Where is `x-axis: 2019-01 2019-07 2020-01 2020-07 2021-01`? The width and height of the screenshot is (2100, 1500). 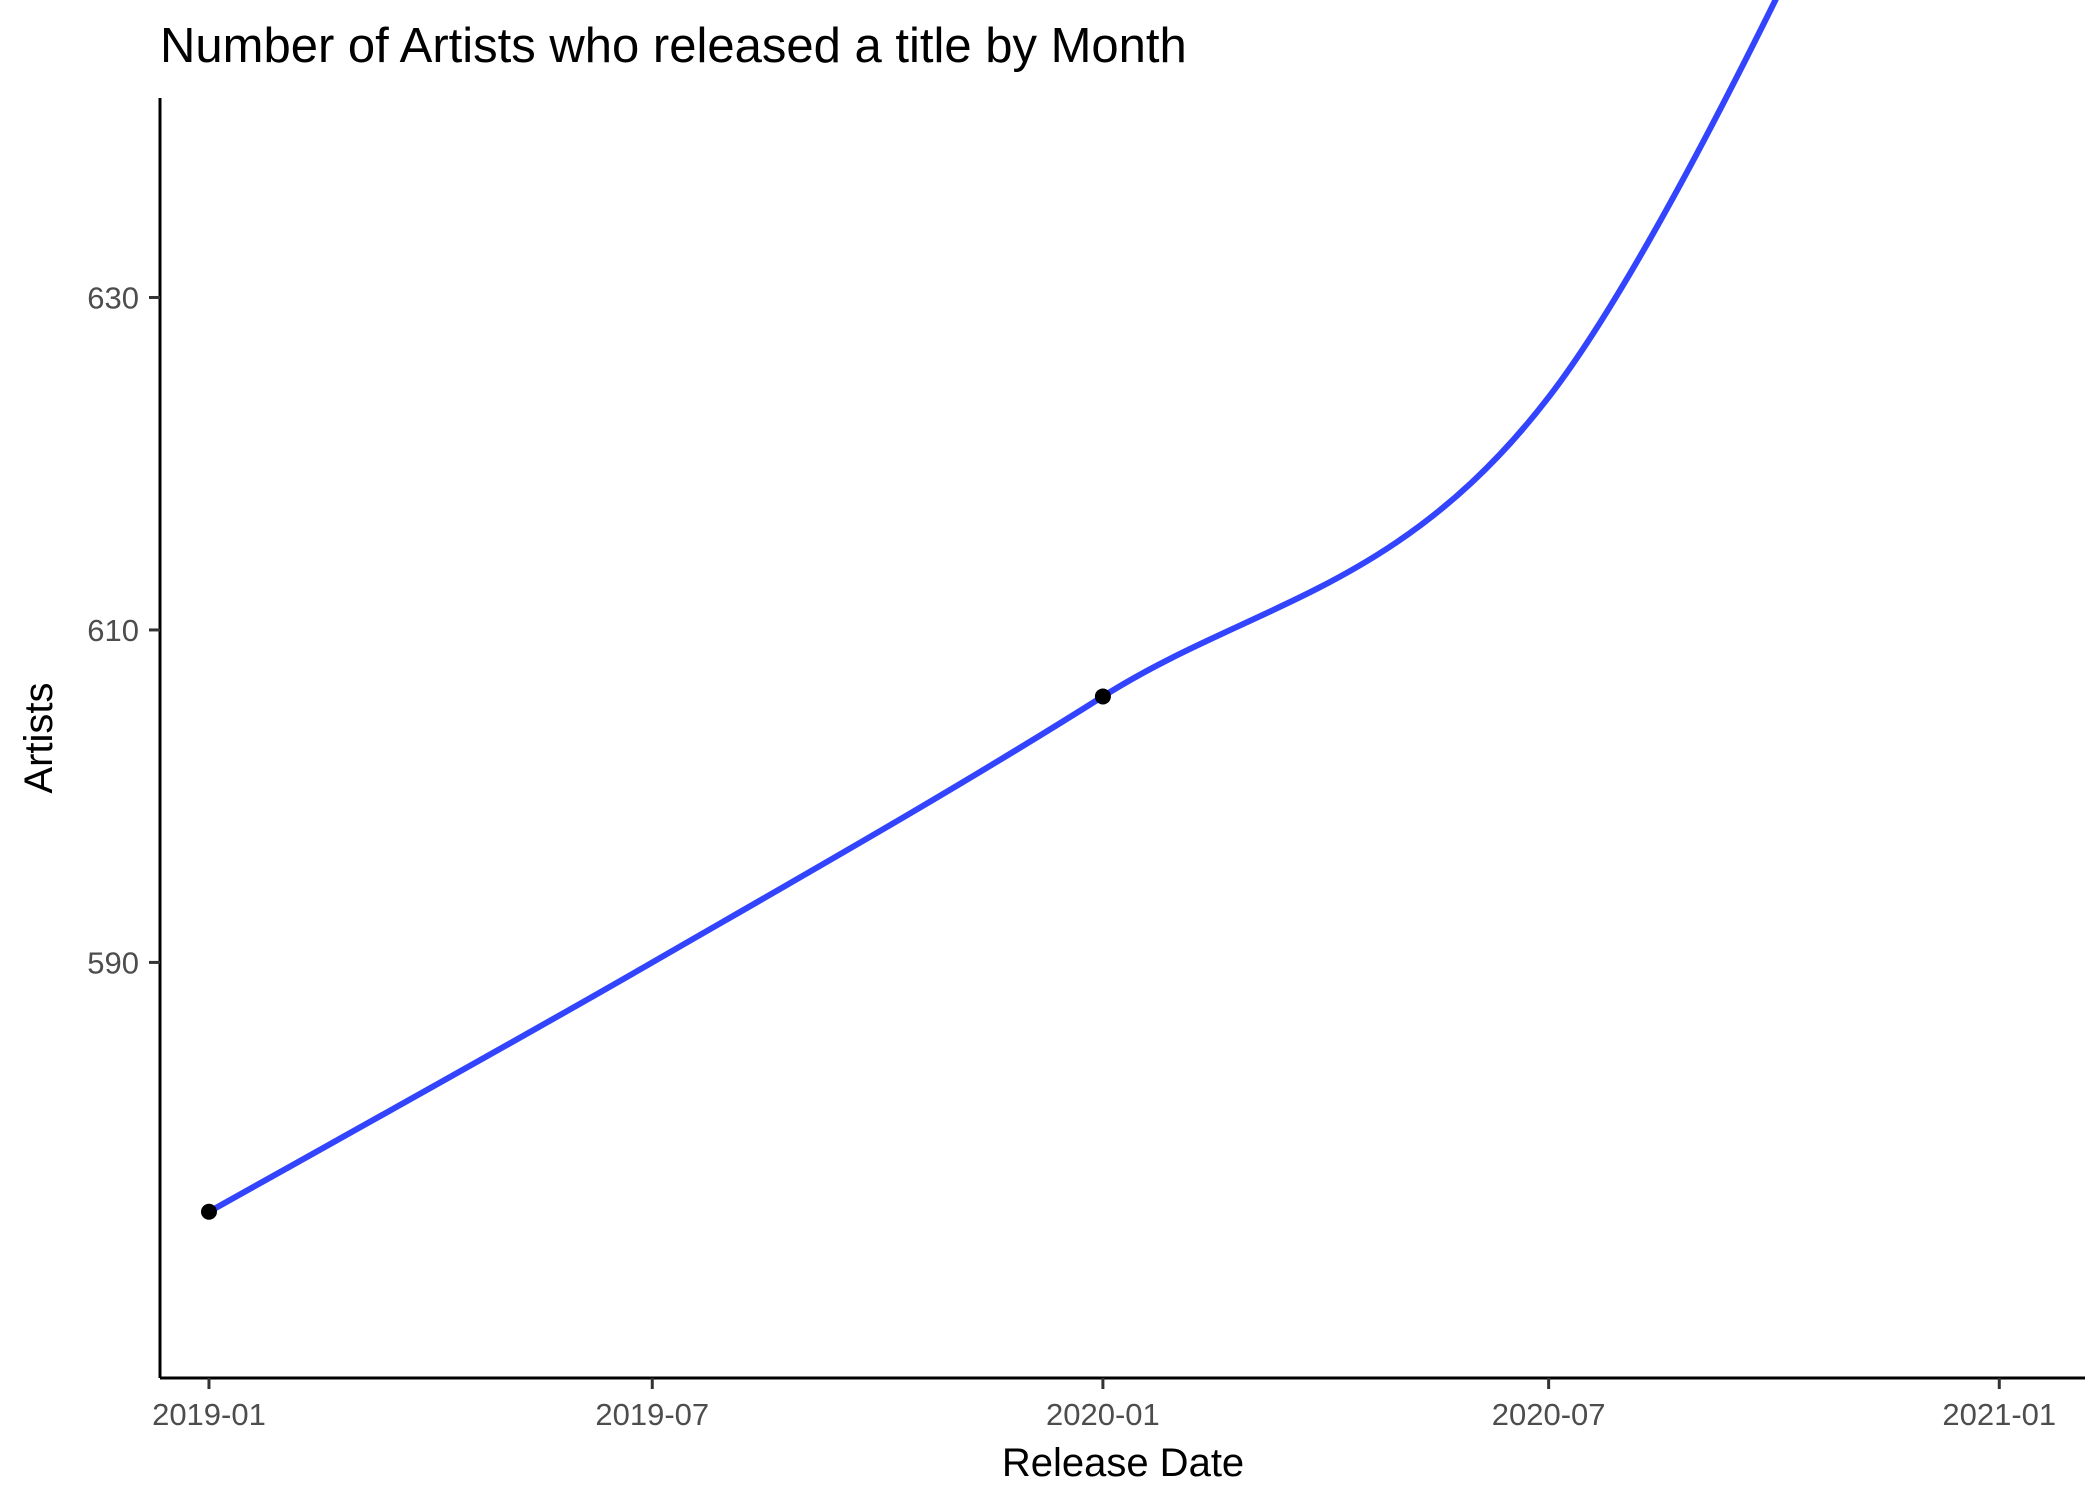
x-axis: 2019-01 2019-07 2020-01 2020-07 2021-01 is located at coordinates (1118, 1404).